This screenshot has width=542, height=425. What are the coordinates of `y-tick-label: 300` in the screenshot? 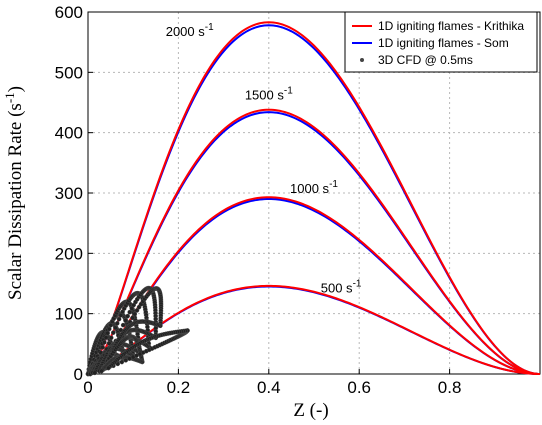 It's located at (69, 193).